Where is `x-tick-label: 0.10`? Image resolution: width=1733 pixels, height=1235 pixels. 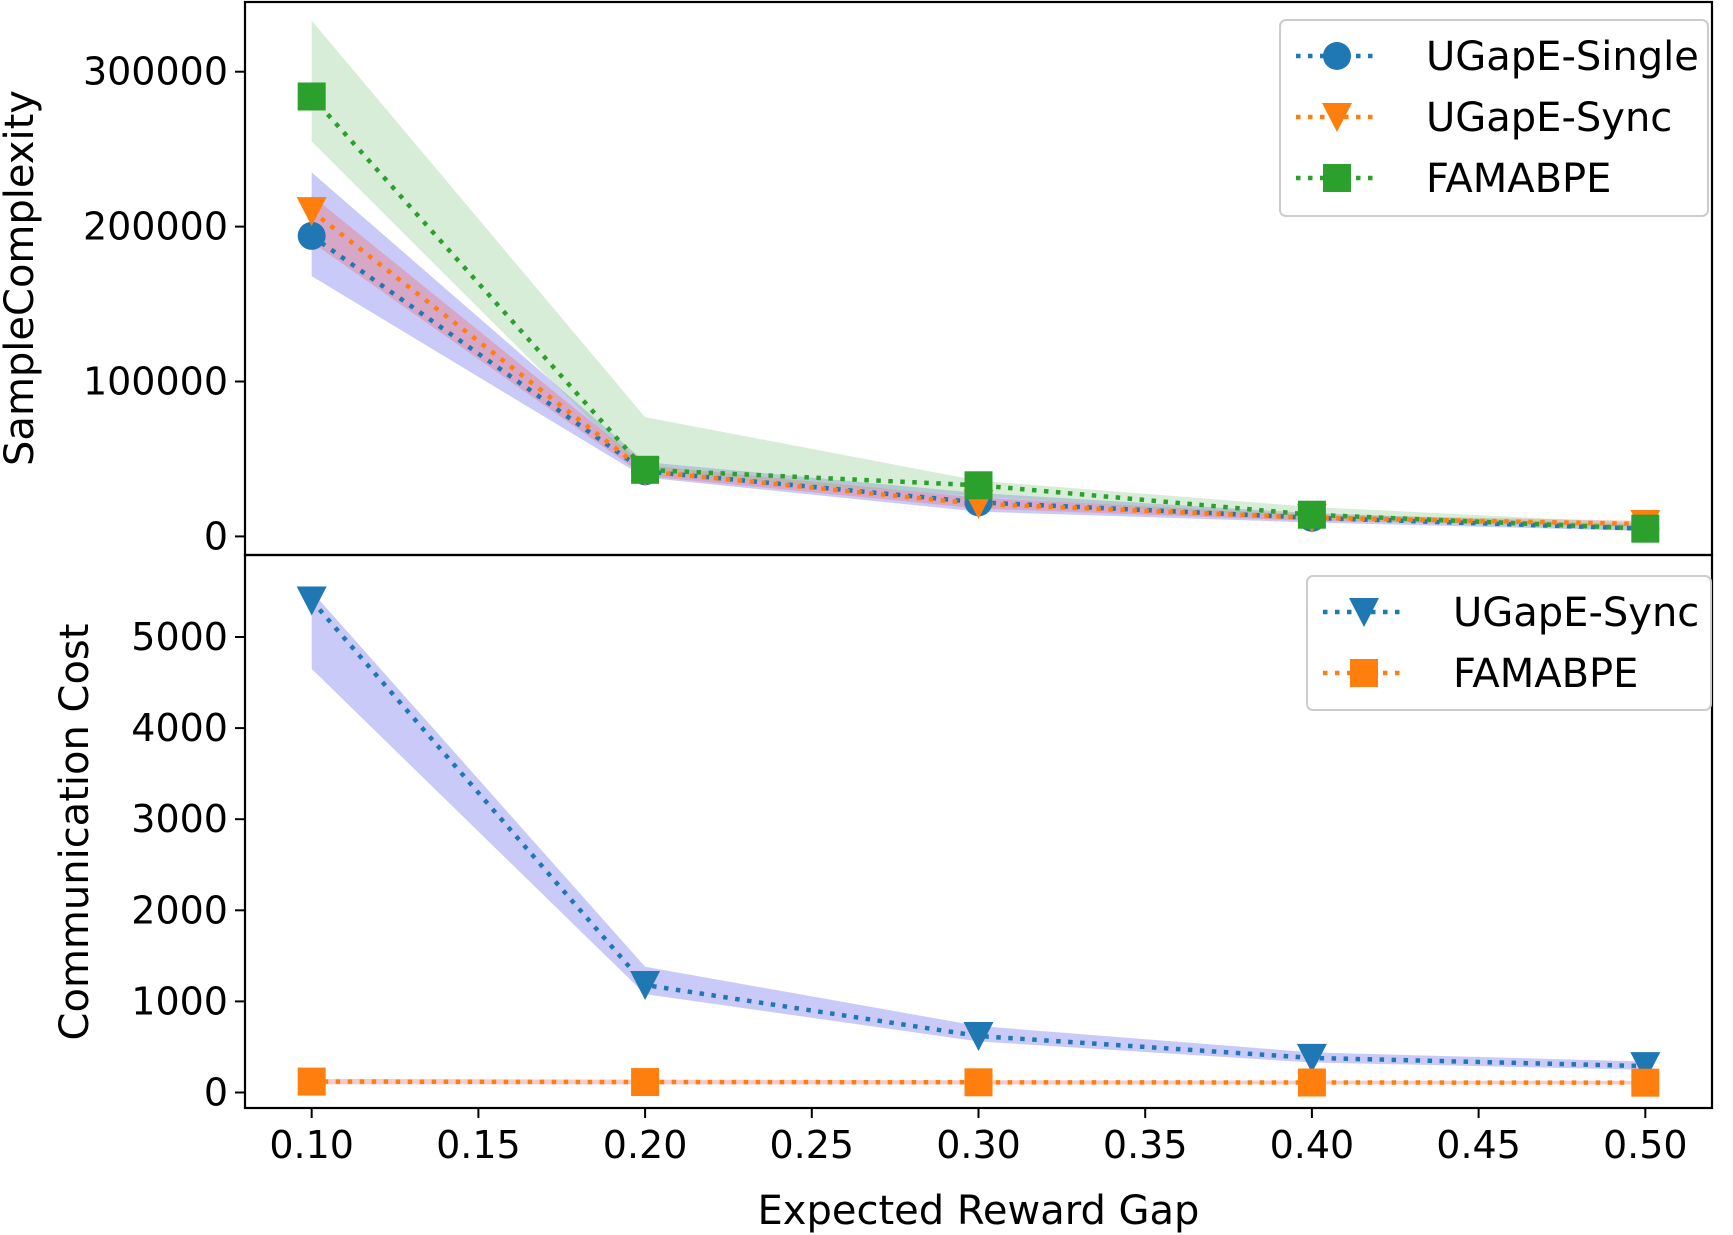
x-tick-label: 0.10 is located at coordinates (311, 1145).